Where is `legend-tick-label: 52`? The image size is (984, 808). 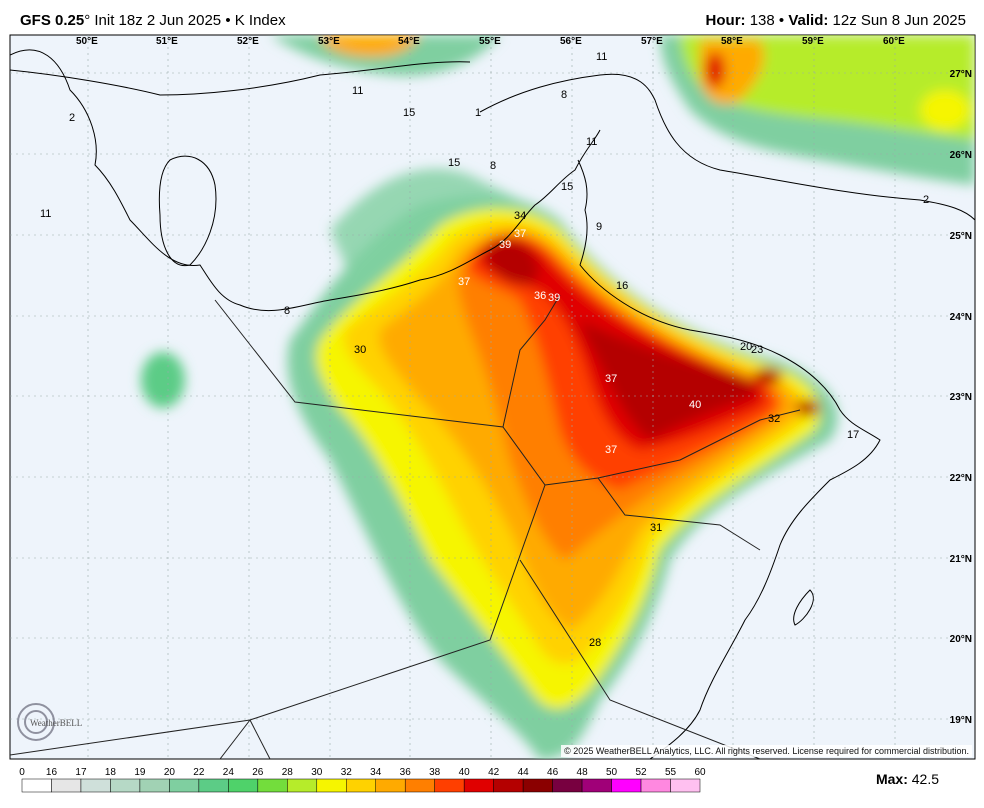 legend-tick-label: 52 is located at coordinates (641, 772).